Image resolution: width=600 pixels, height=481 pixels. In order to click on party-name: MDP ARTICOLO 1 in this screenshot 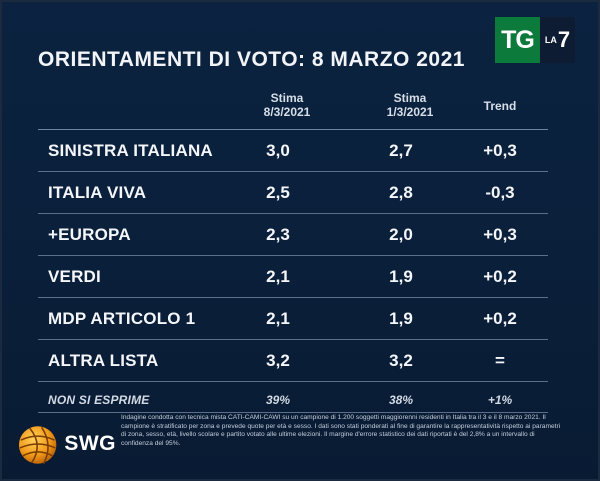, I will do `click(122, 318)`.